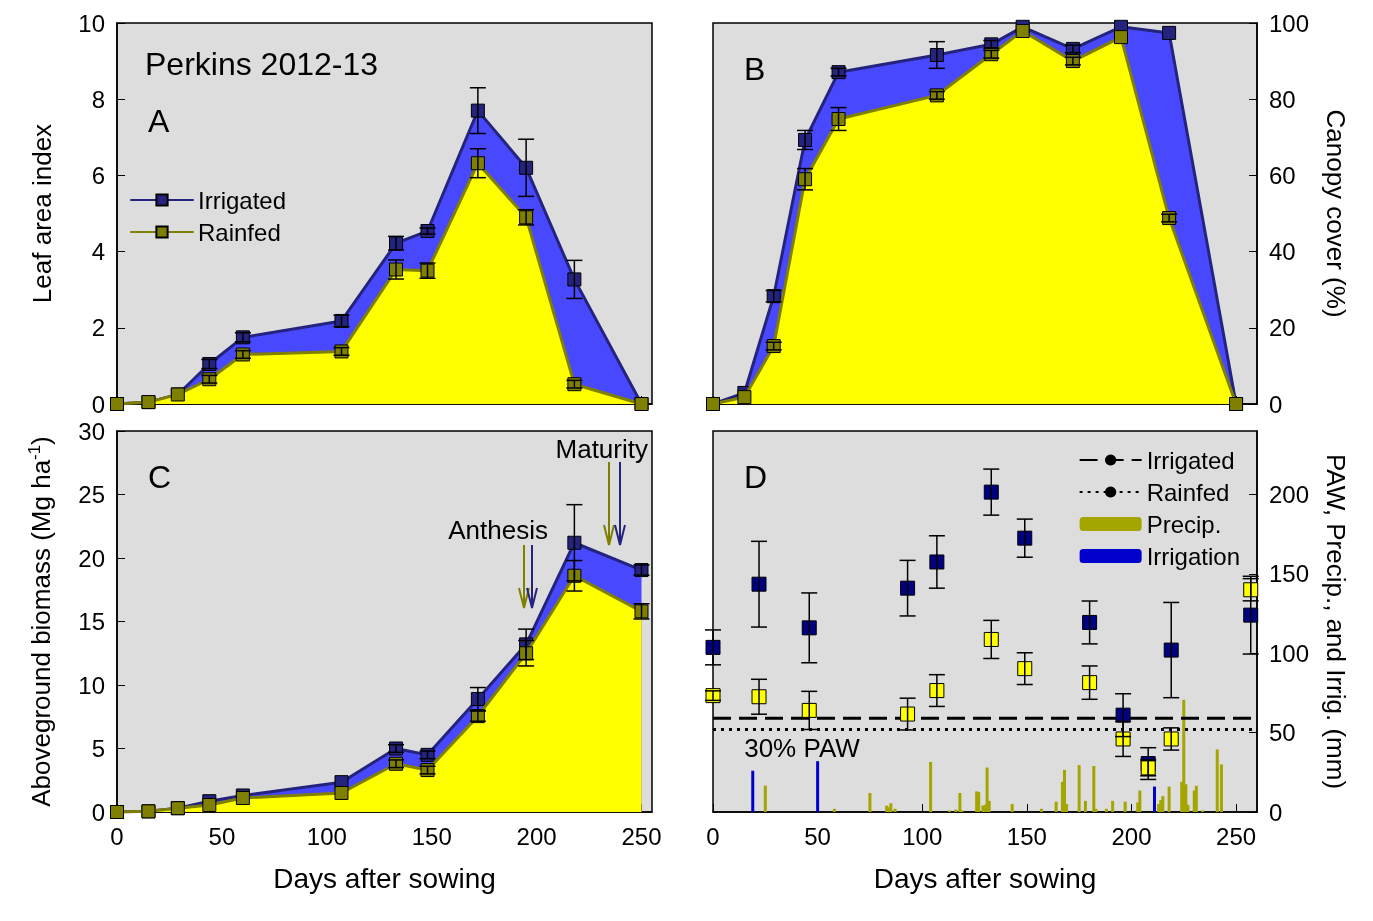 The image size is (1373, 921). Describe the element at coordinates (98, 175) in the screenshot. I see `y-tick-label: 6` at that location.